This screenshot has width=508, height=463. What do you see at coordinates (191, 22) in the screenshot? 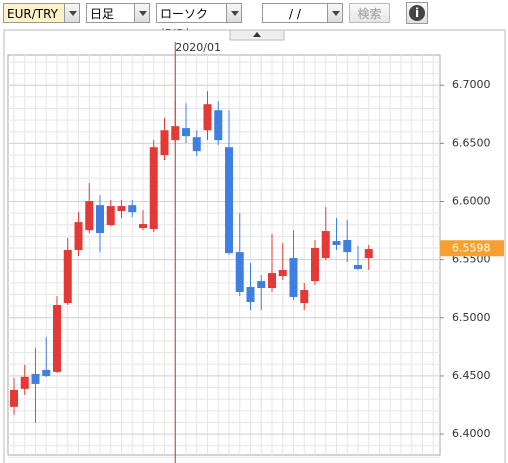
I see `chart-style-select: ローソク(BID)` at bounding box center [191, 22].